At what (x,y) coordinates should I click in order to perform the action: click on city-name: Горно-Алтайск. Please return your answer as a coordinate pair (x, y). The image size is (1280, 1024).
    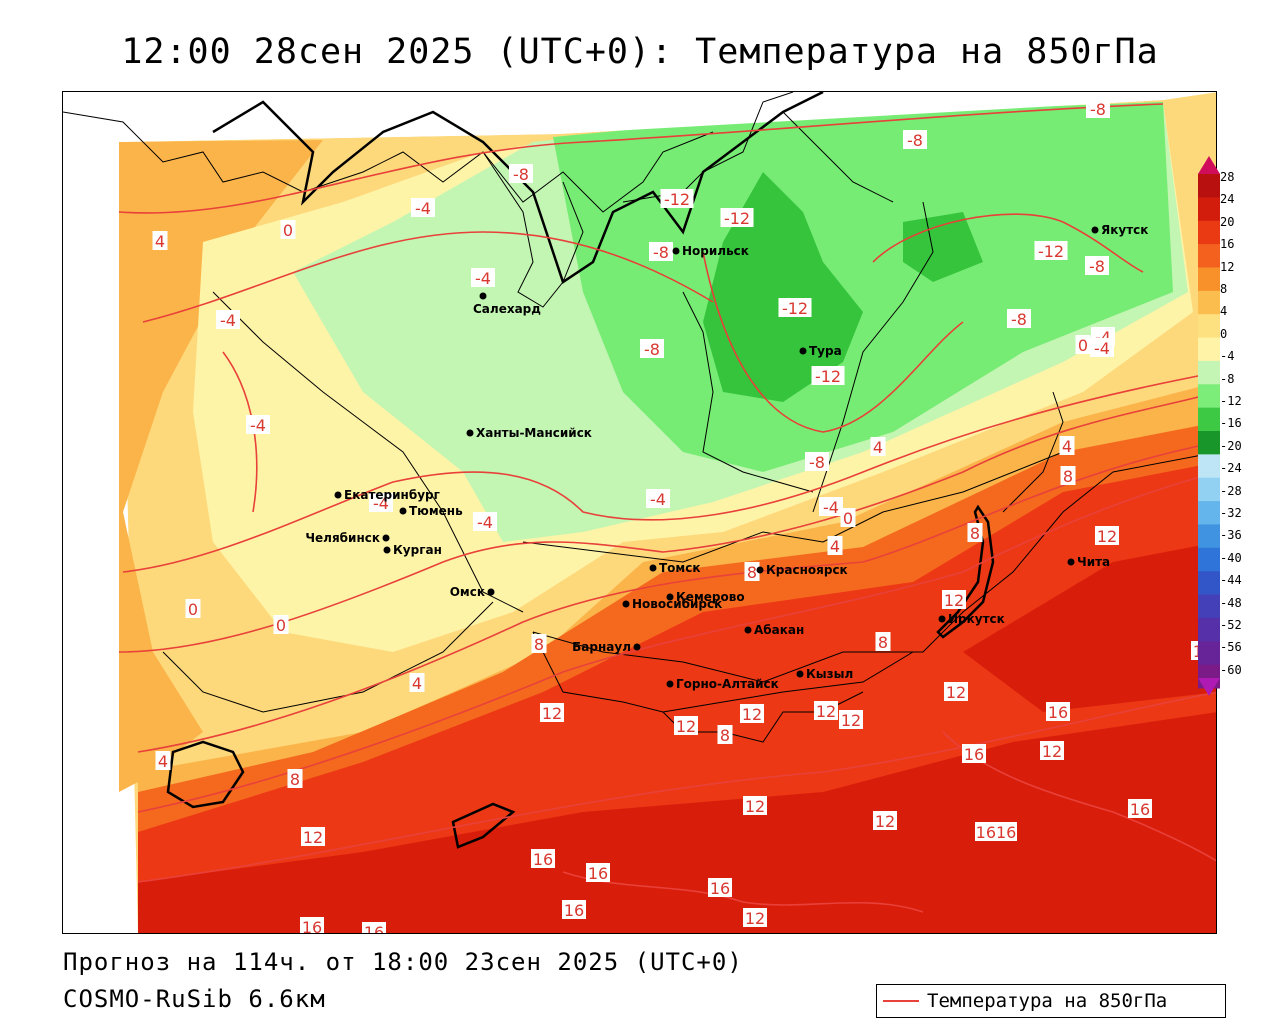
    Looking at the image, I should click on (727, 684).